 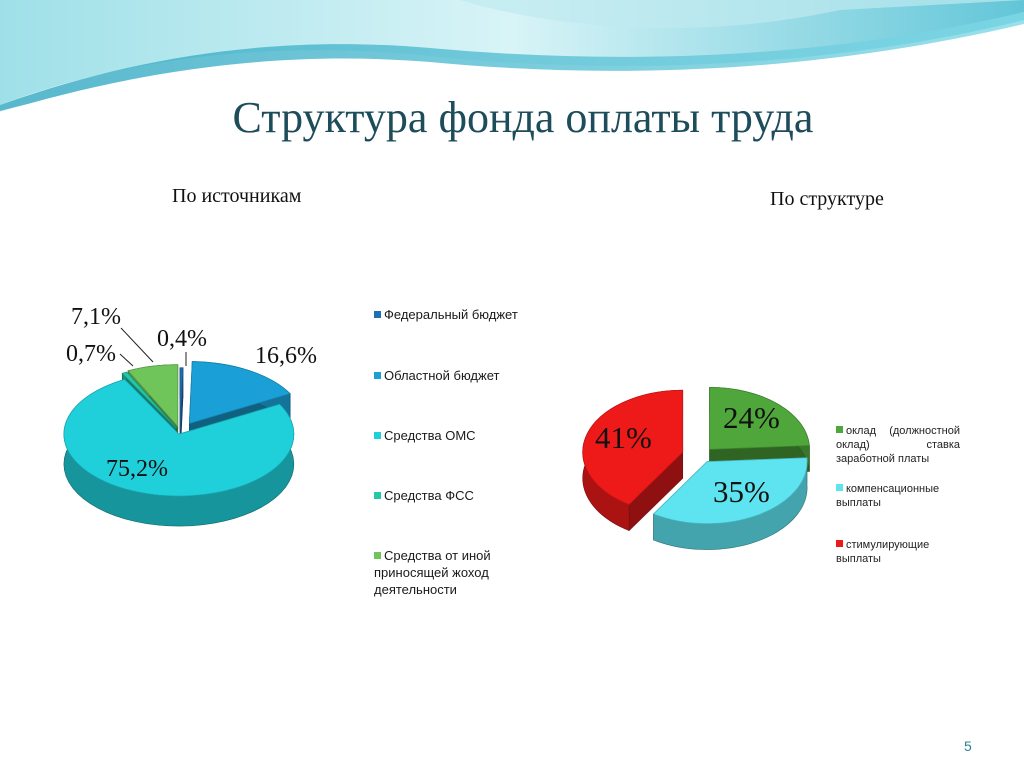 What do you see at coordinates (442, 375) in the screenshot?
I see `legend-label: Областной бюджет` at bounding box center [442, 375].